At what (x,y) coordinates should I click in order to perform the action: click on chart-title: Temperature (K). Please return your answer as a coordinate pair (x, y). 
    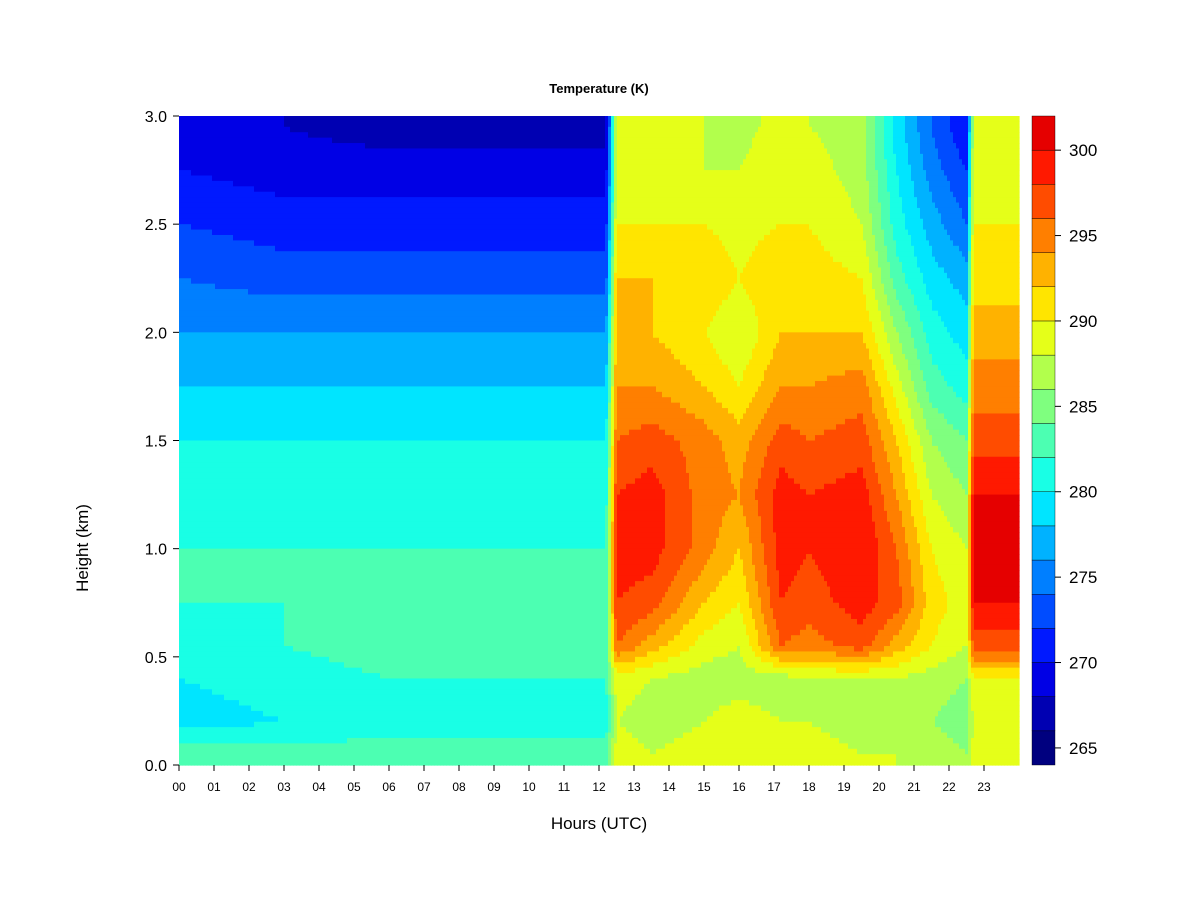
    Looking at the image, I should click on (598, 88).